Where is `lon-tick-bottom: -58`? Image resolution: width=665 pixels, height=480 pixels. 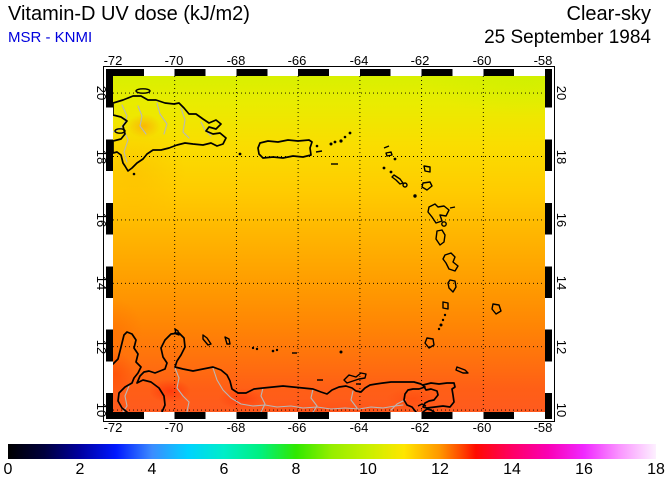 lon-tick-bottom: -58 is located at coordinates (543, 427).